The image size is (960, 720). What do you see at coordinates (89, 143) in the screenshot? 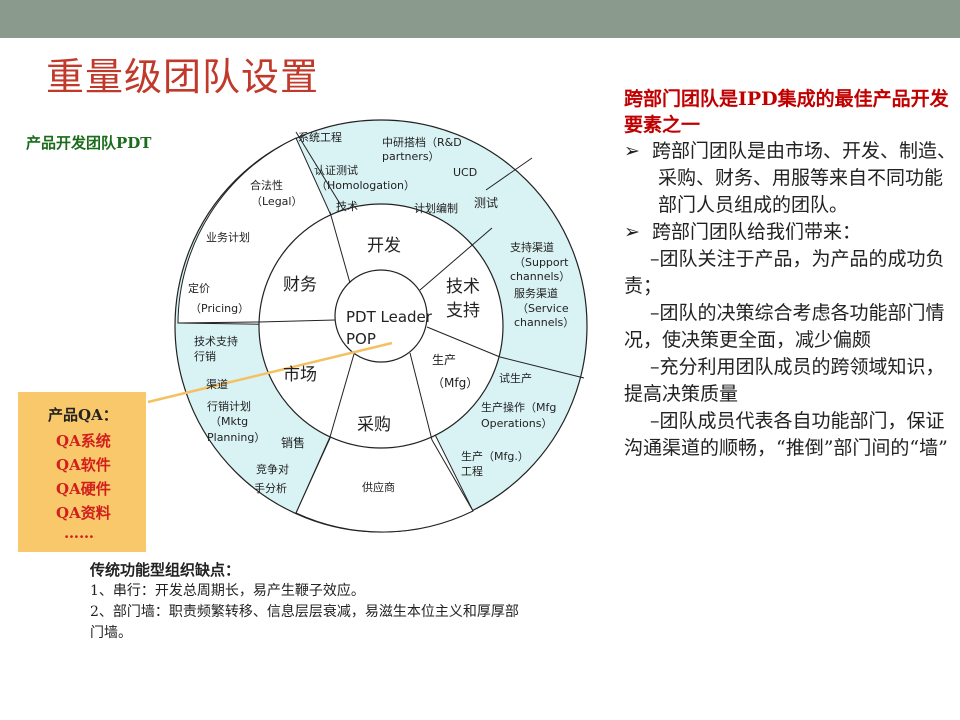
I see `pdt-label: 产品开发团队PDT` at bounding box center [89, 143].